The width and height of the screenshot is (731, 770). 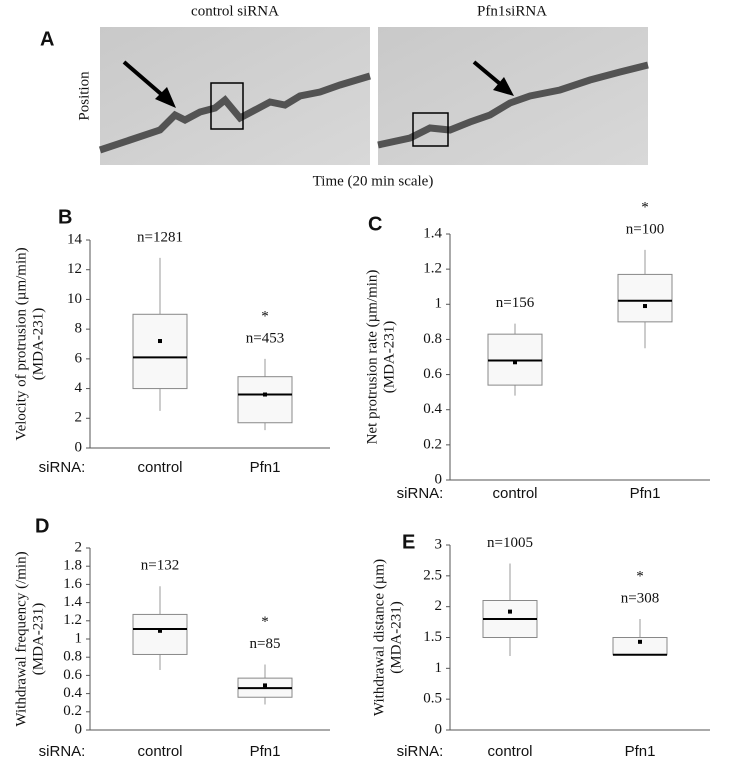 I want to click on y-tick-label: 3, so click(x=439, y=544).